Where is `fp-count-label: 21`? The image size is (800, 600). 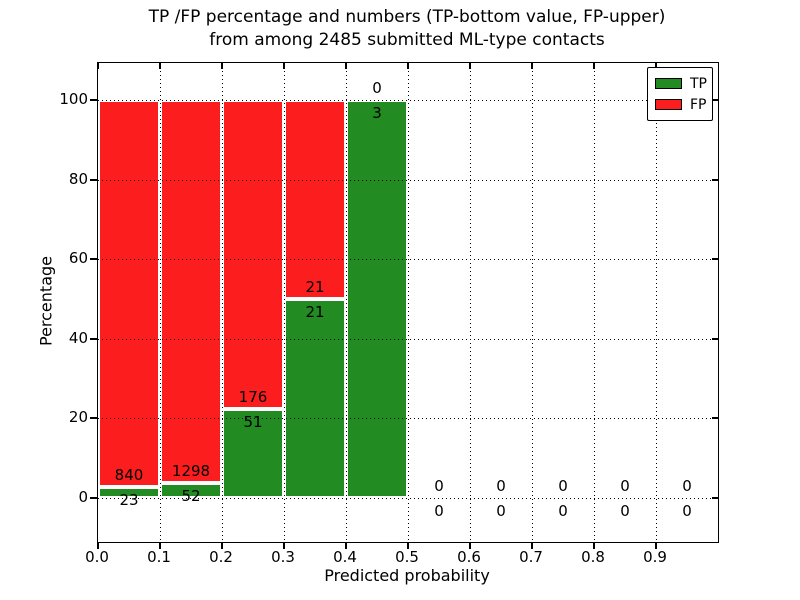 fp-count-label: 21 is located at coordinates (315, 287).